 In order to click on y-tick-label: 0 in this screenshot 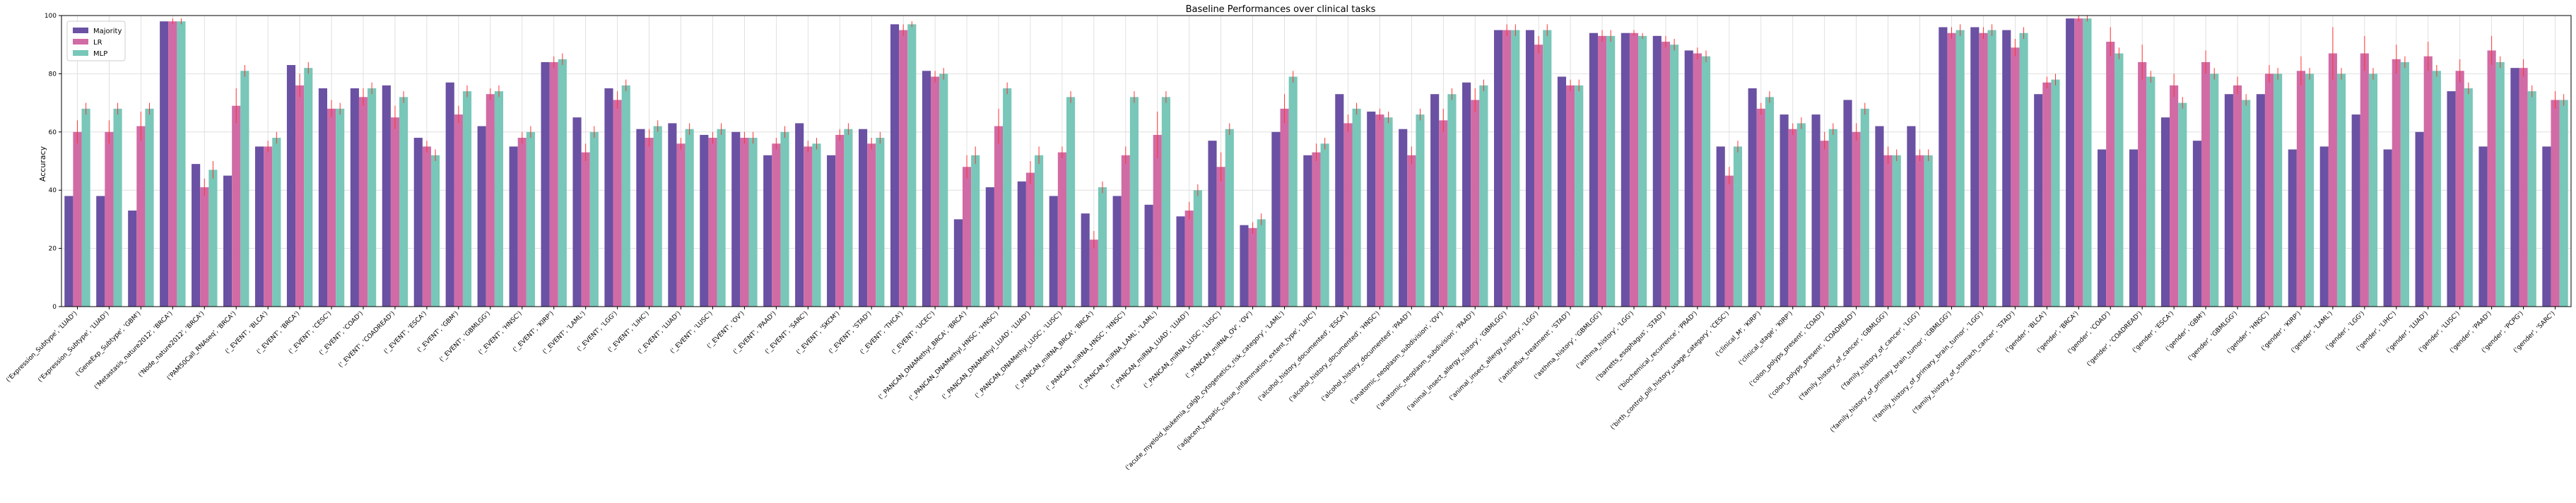, I will do `click(54, 308)`.